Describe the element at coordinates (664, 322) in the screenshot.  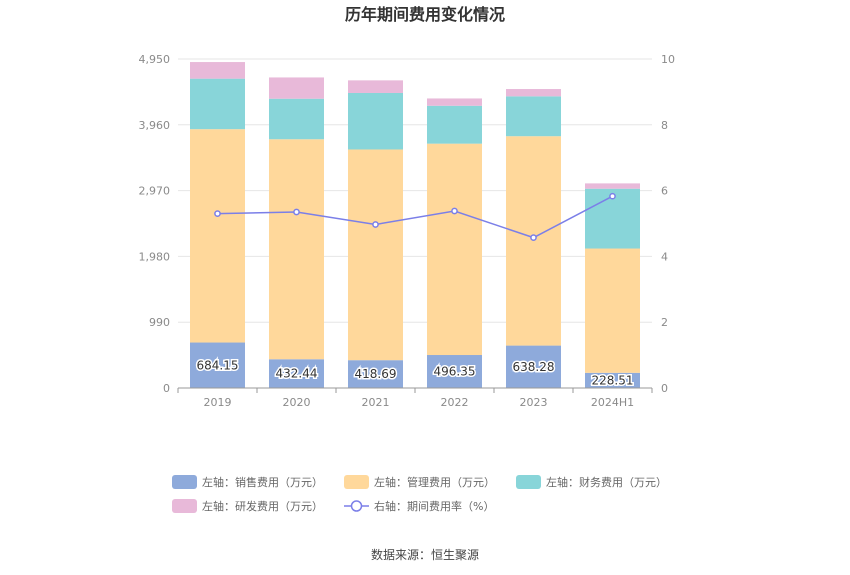
I see `right-tick-label: 2` at that location.